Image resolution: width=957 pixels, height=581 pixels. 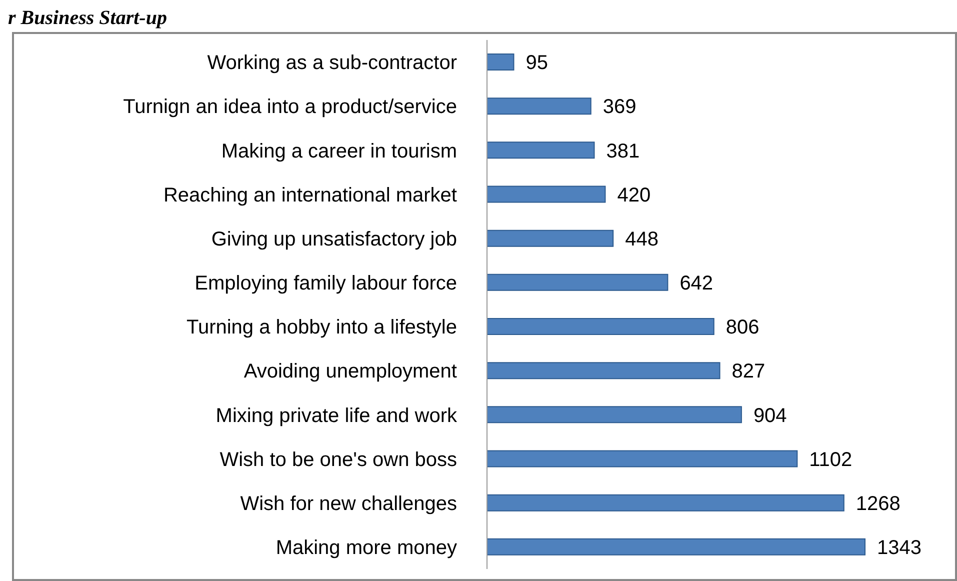 I want to click on data-label: 1343, so click(x=899, y=548).